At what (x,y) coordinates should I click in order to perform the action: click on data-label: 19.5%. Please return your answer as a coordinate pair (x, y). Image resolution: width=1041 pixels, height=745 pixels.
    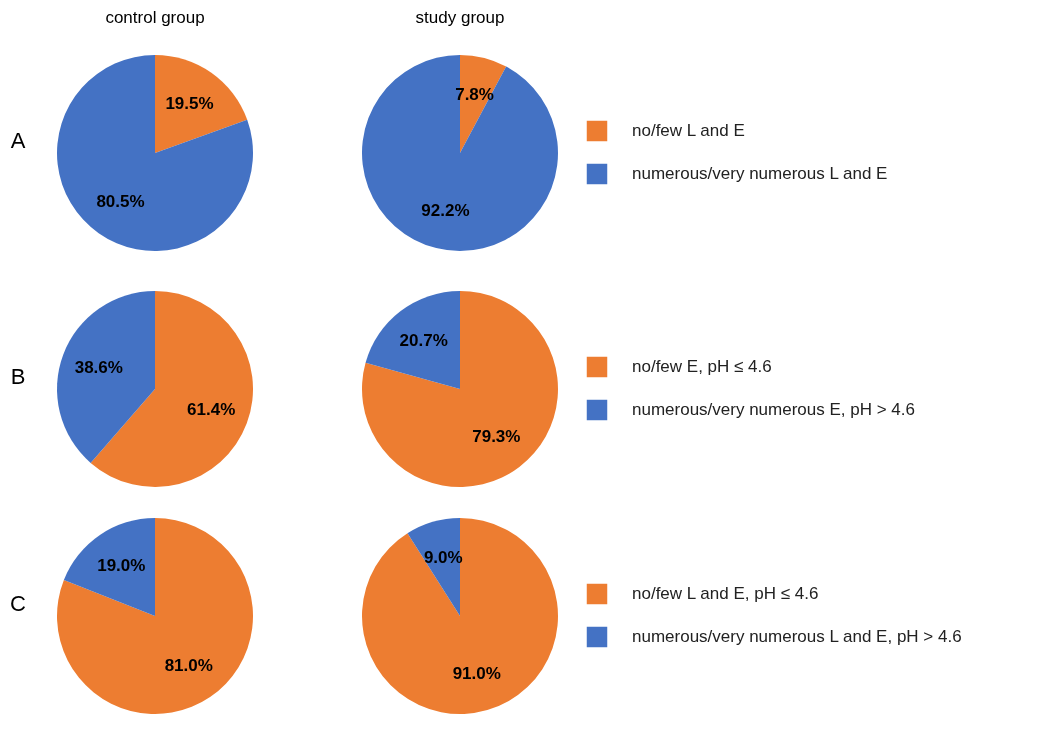
    Looking at the image, I should click on (189, 103).